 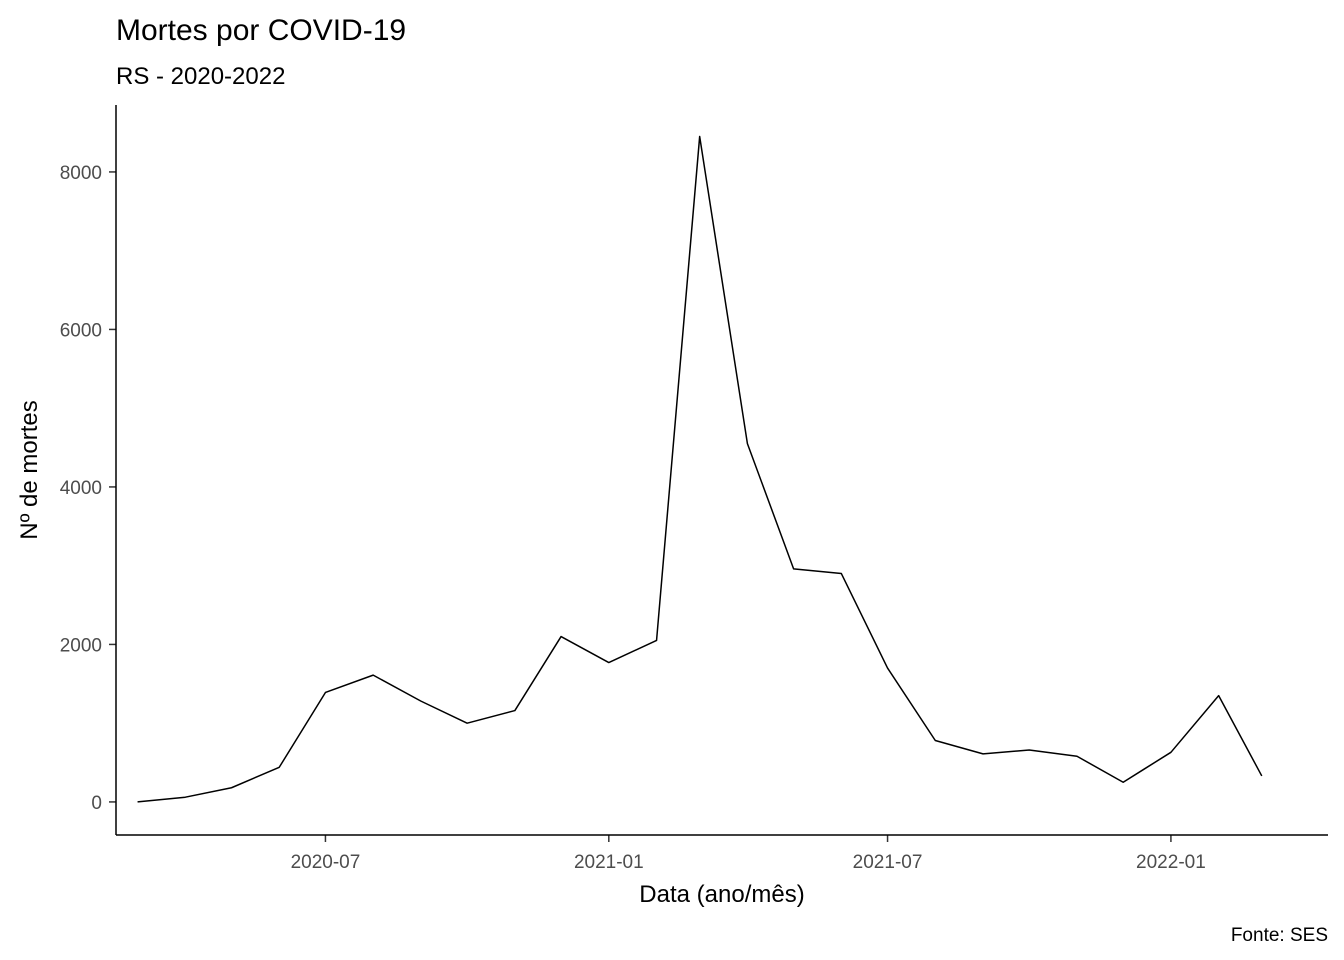 I want to click on y-axis-title: Nº de mortes, so click(x=29, y=469).